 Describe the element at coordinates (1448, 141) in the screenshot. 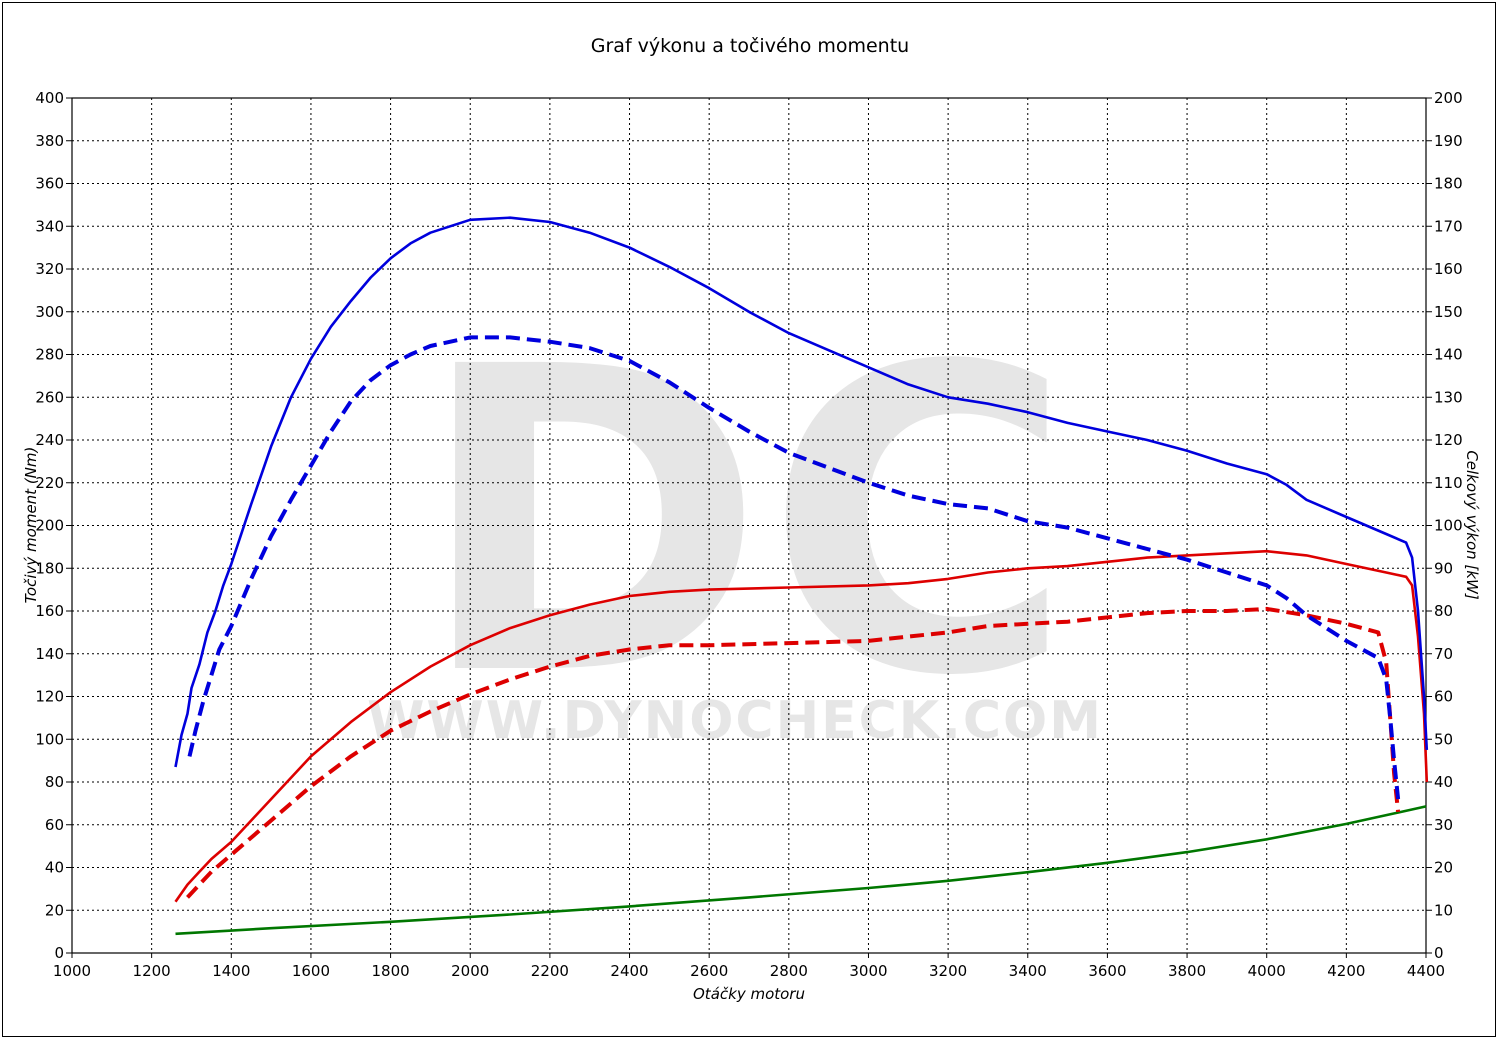

I see `y-right-tick-label: 190` at that location.